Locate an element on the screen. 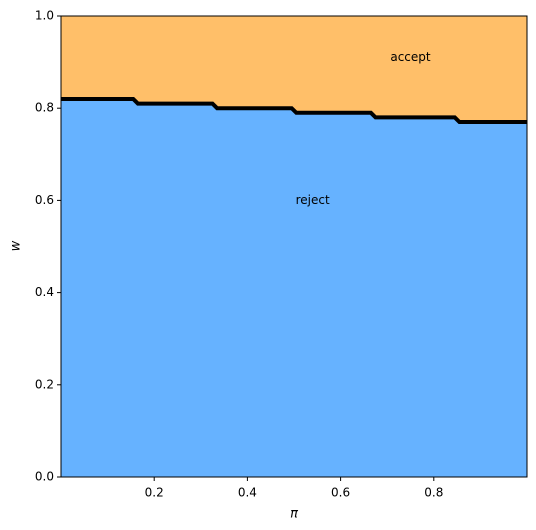 The width and height of the screenshot is (536, 530). y-tick-label: 0.6 is located at coordinates (44, 200).